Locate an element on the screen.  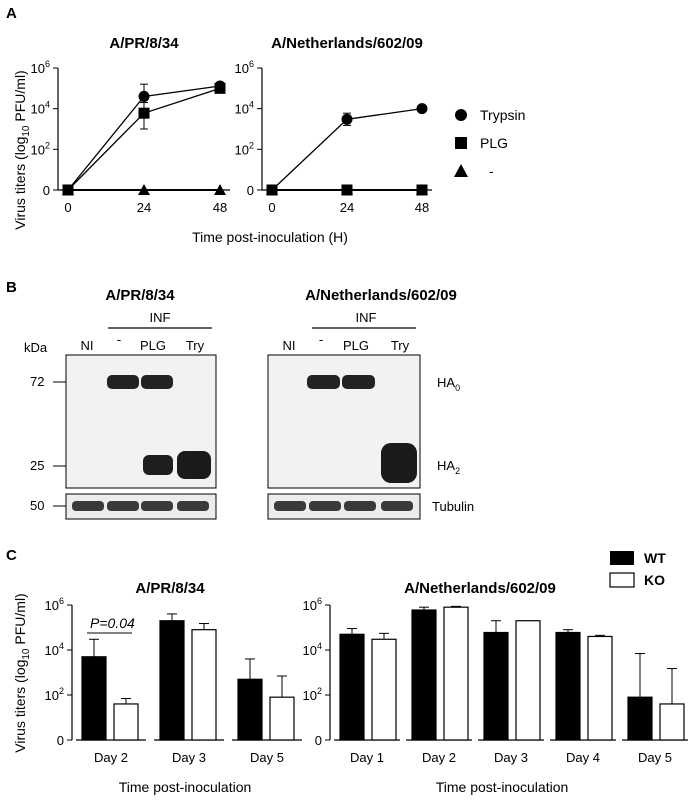
legend-a: Trypsin PLG - is located at coordinates (489, 143).